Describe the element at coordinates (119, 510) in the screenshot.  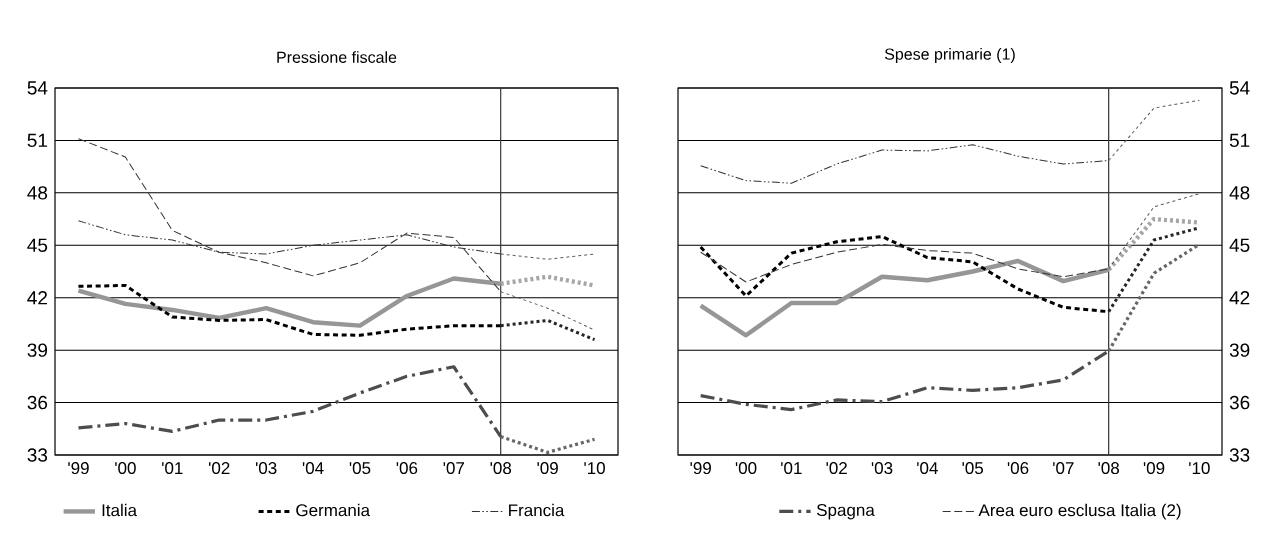
I see `legend-label: Italia` at that location.